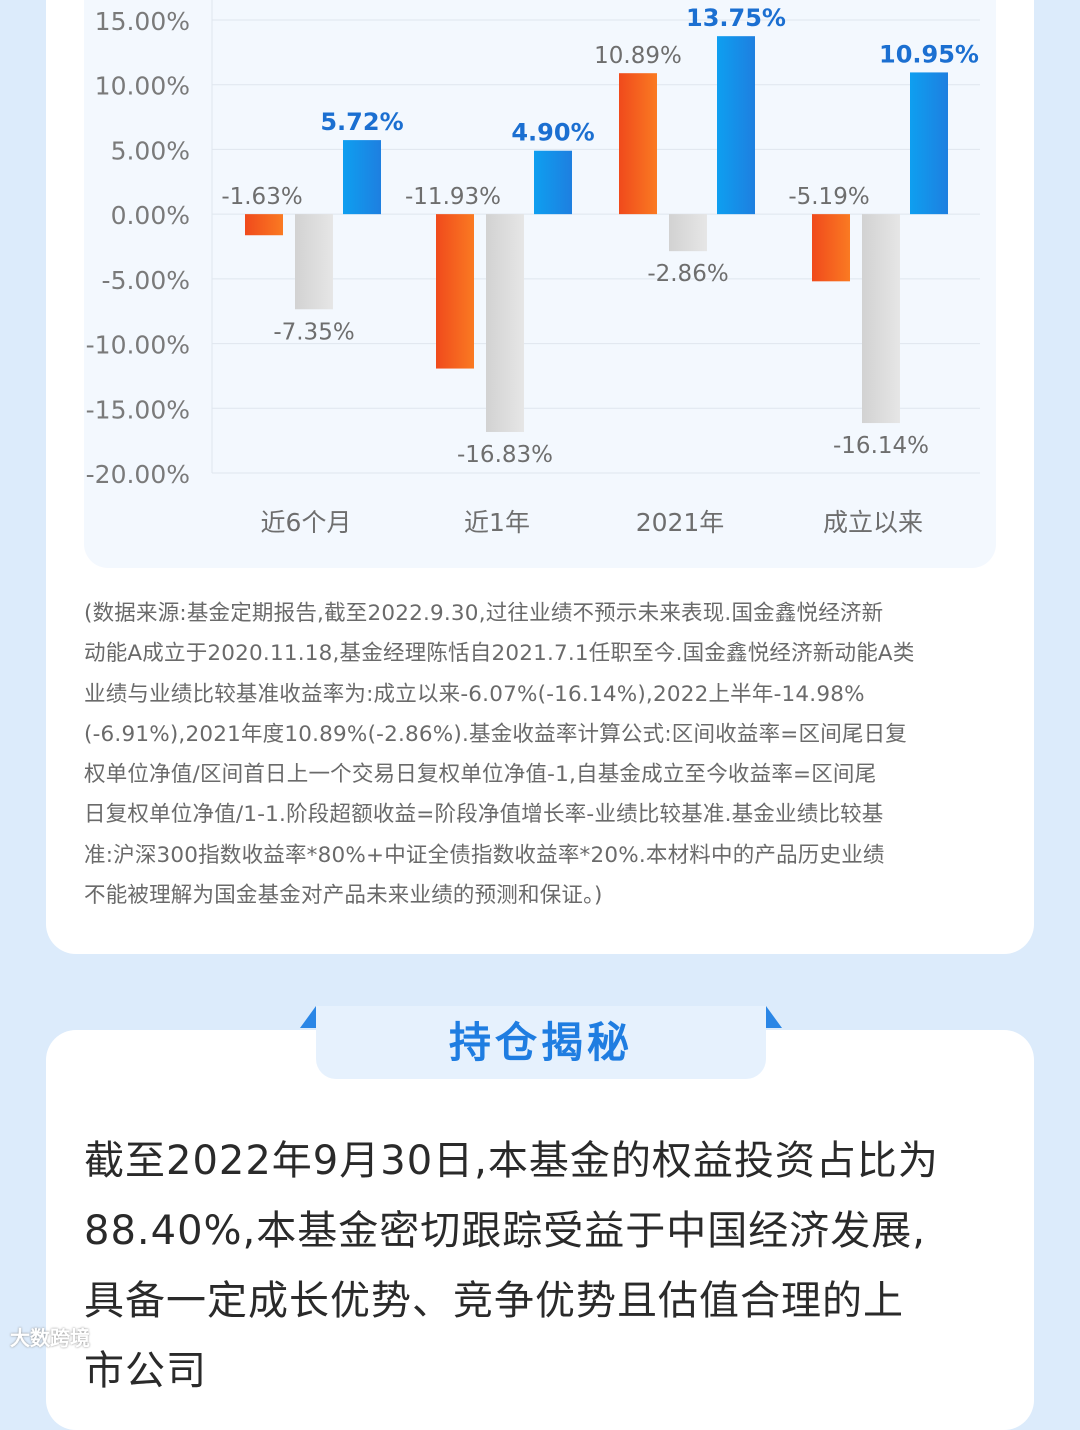 The width and height of the screenshot is (1080, 1430). Describe the element at coordinates (50, 1338) in the screenshot. I see `watermark: 大数跨境` at that location.